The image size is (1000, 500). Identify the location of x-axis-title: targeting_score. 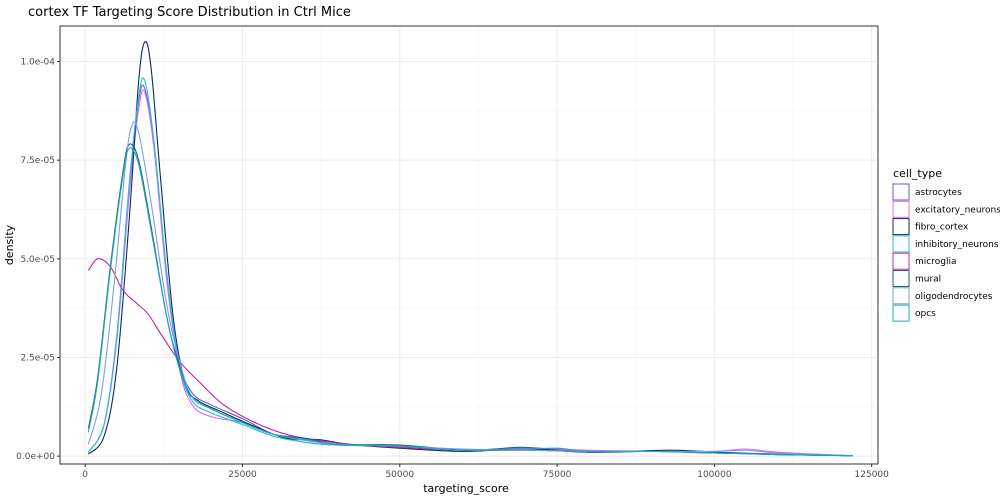
(466, 488).